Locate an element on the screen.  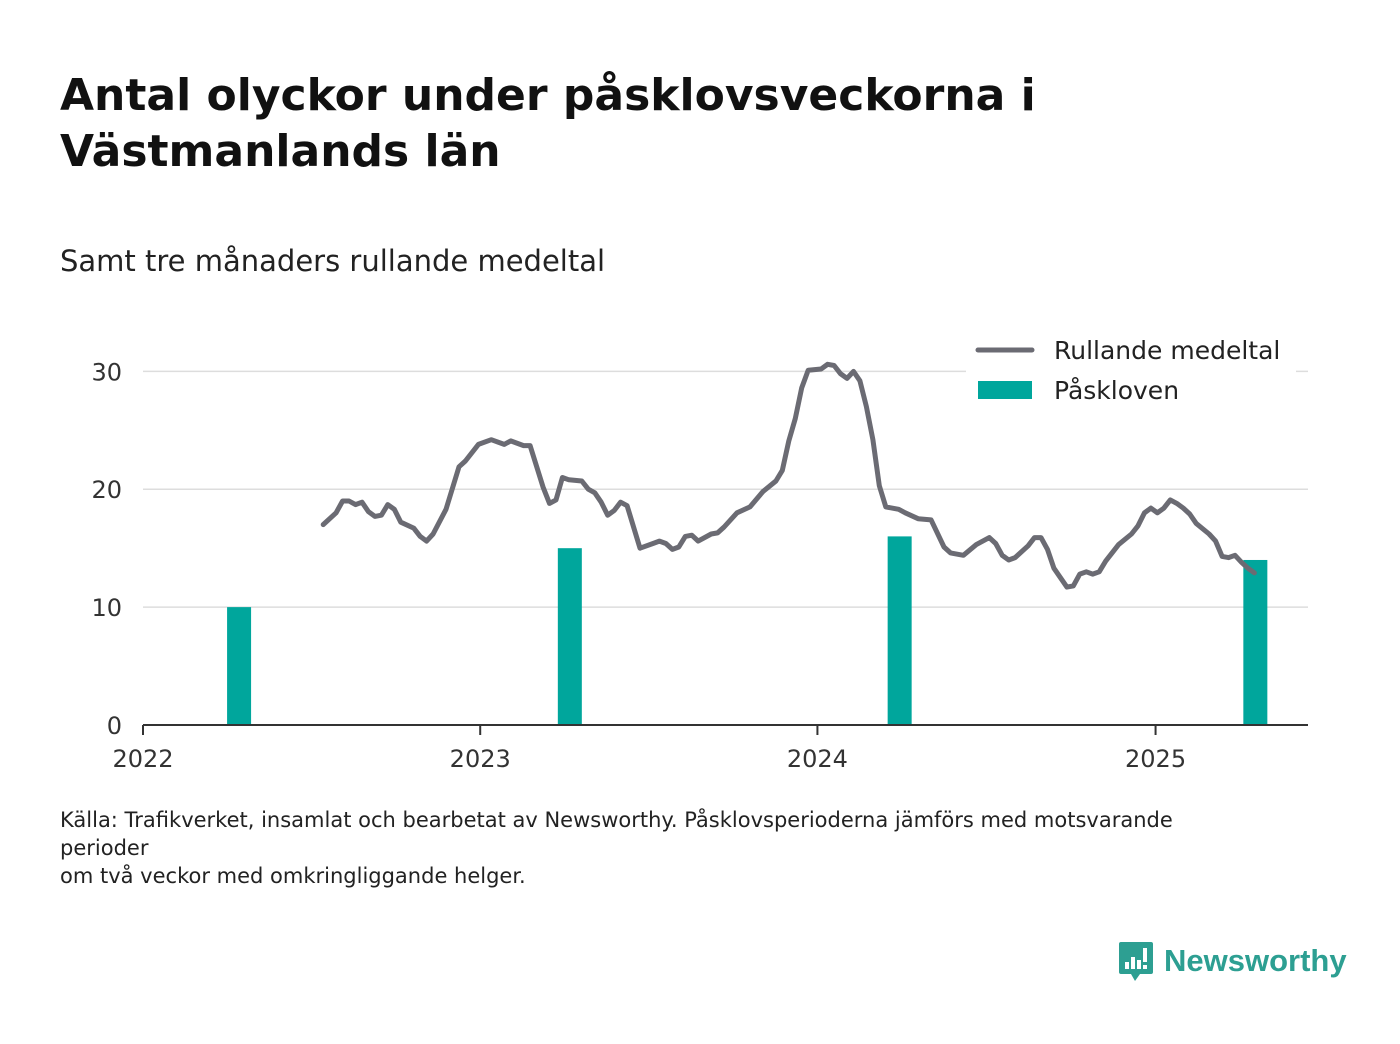
x-tick-label: 2025 is located at coordinates (1155, 759).